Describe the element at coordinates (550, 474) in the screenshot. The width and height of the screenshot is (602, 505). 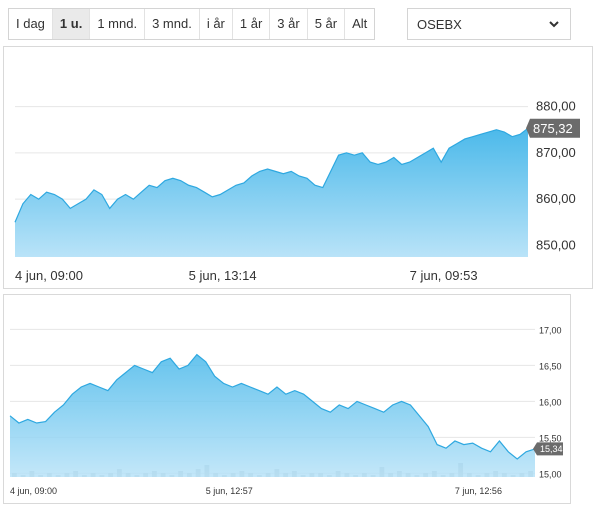
I see `sub-y-tick-label: 15,00` at that location.